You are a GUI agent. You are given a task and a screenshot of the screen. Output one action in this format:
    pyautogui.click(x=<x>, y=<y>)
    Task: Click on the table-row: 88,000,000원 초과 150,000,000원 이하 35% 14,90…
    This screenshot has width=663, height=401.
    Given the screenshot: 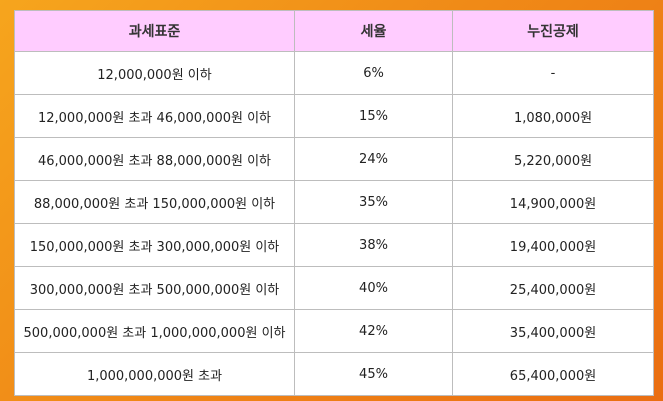 What is the action you would take?
    pyautogui.click(x=334, y=202)
    